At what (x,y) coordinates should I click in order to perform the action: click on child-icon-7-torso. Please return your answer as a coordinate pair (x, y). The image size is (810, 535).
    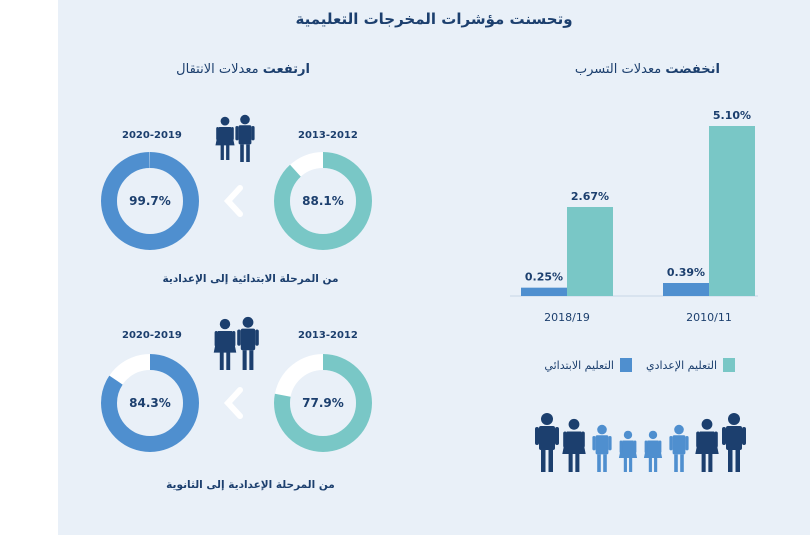
    Looking at the image, I should click on (734, 438).